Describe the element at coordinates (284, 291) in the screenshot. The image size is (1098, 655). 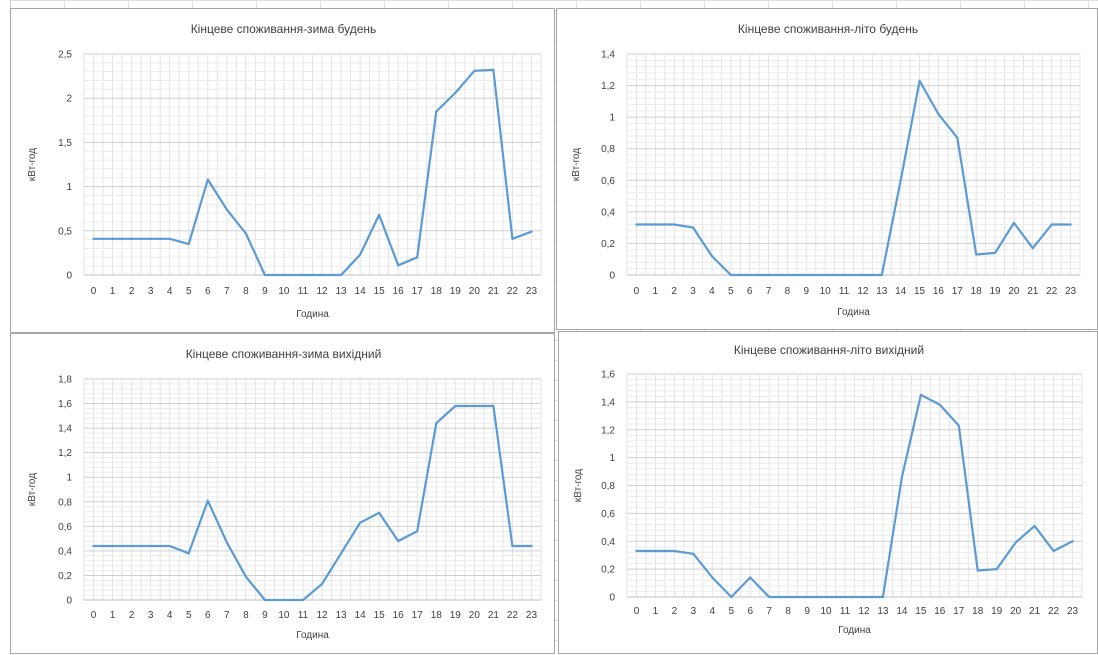
I see `chart-0-x-tick-label: 10` at that location.